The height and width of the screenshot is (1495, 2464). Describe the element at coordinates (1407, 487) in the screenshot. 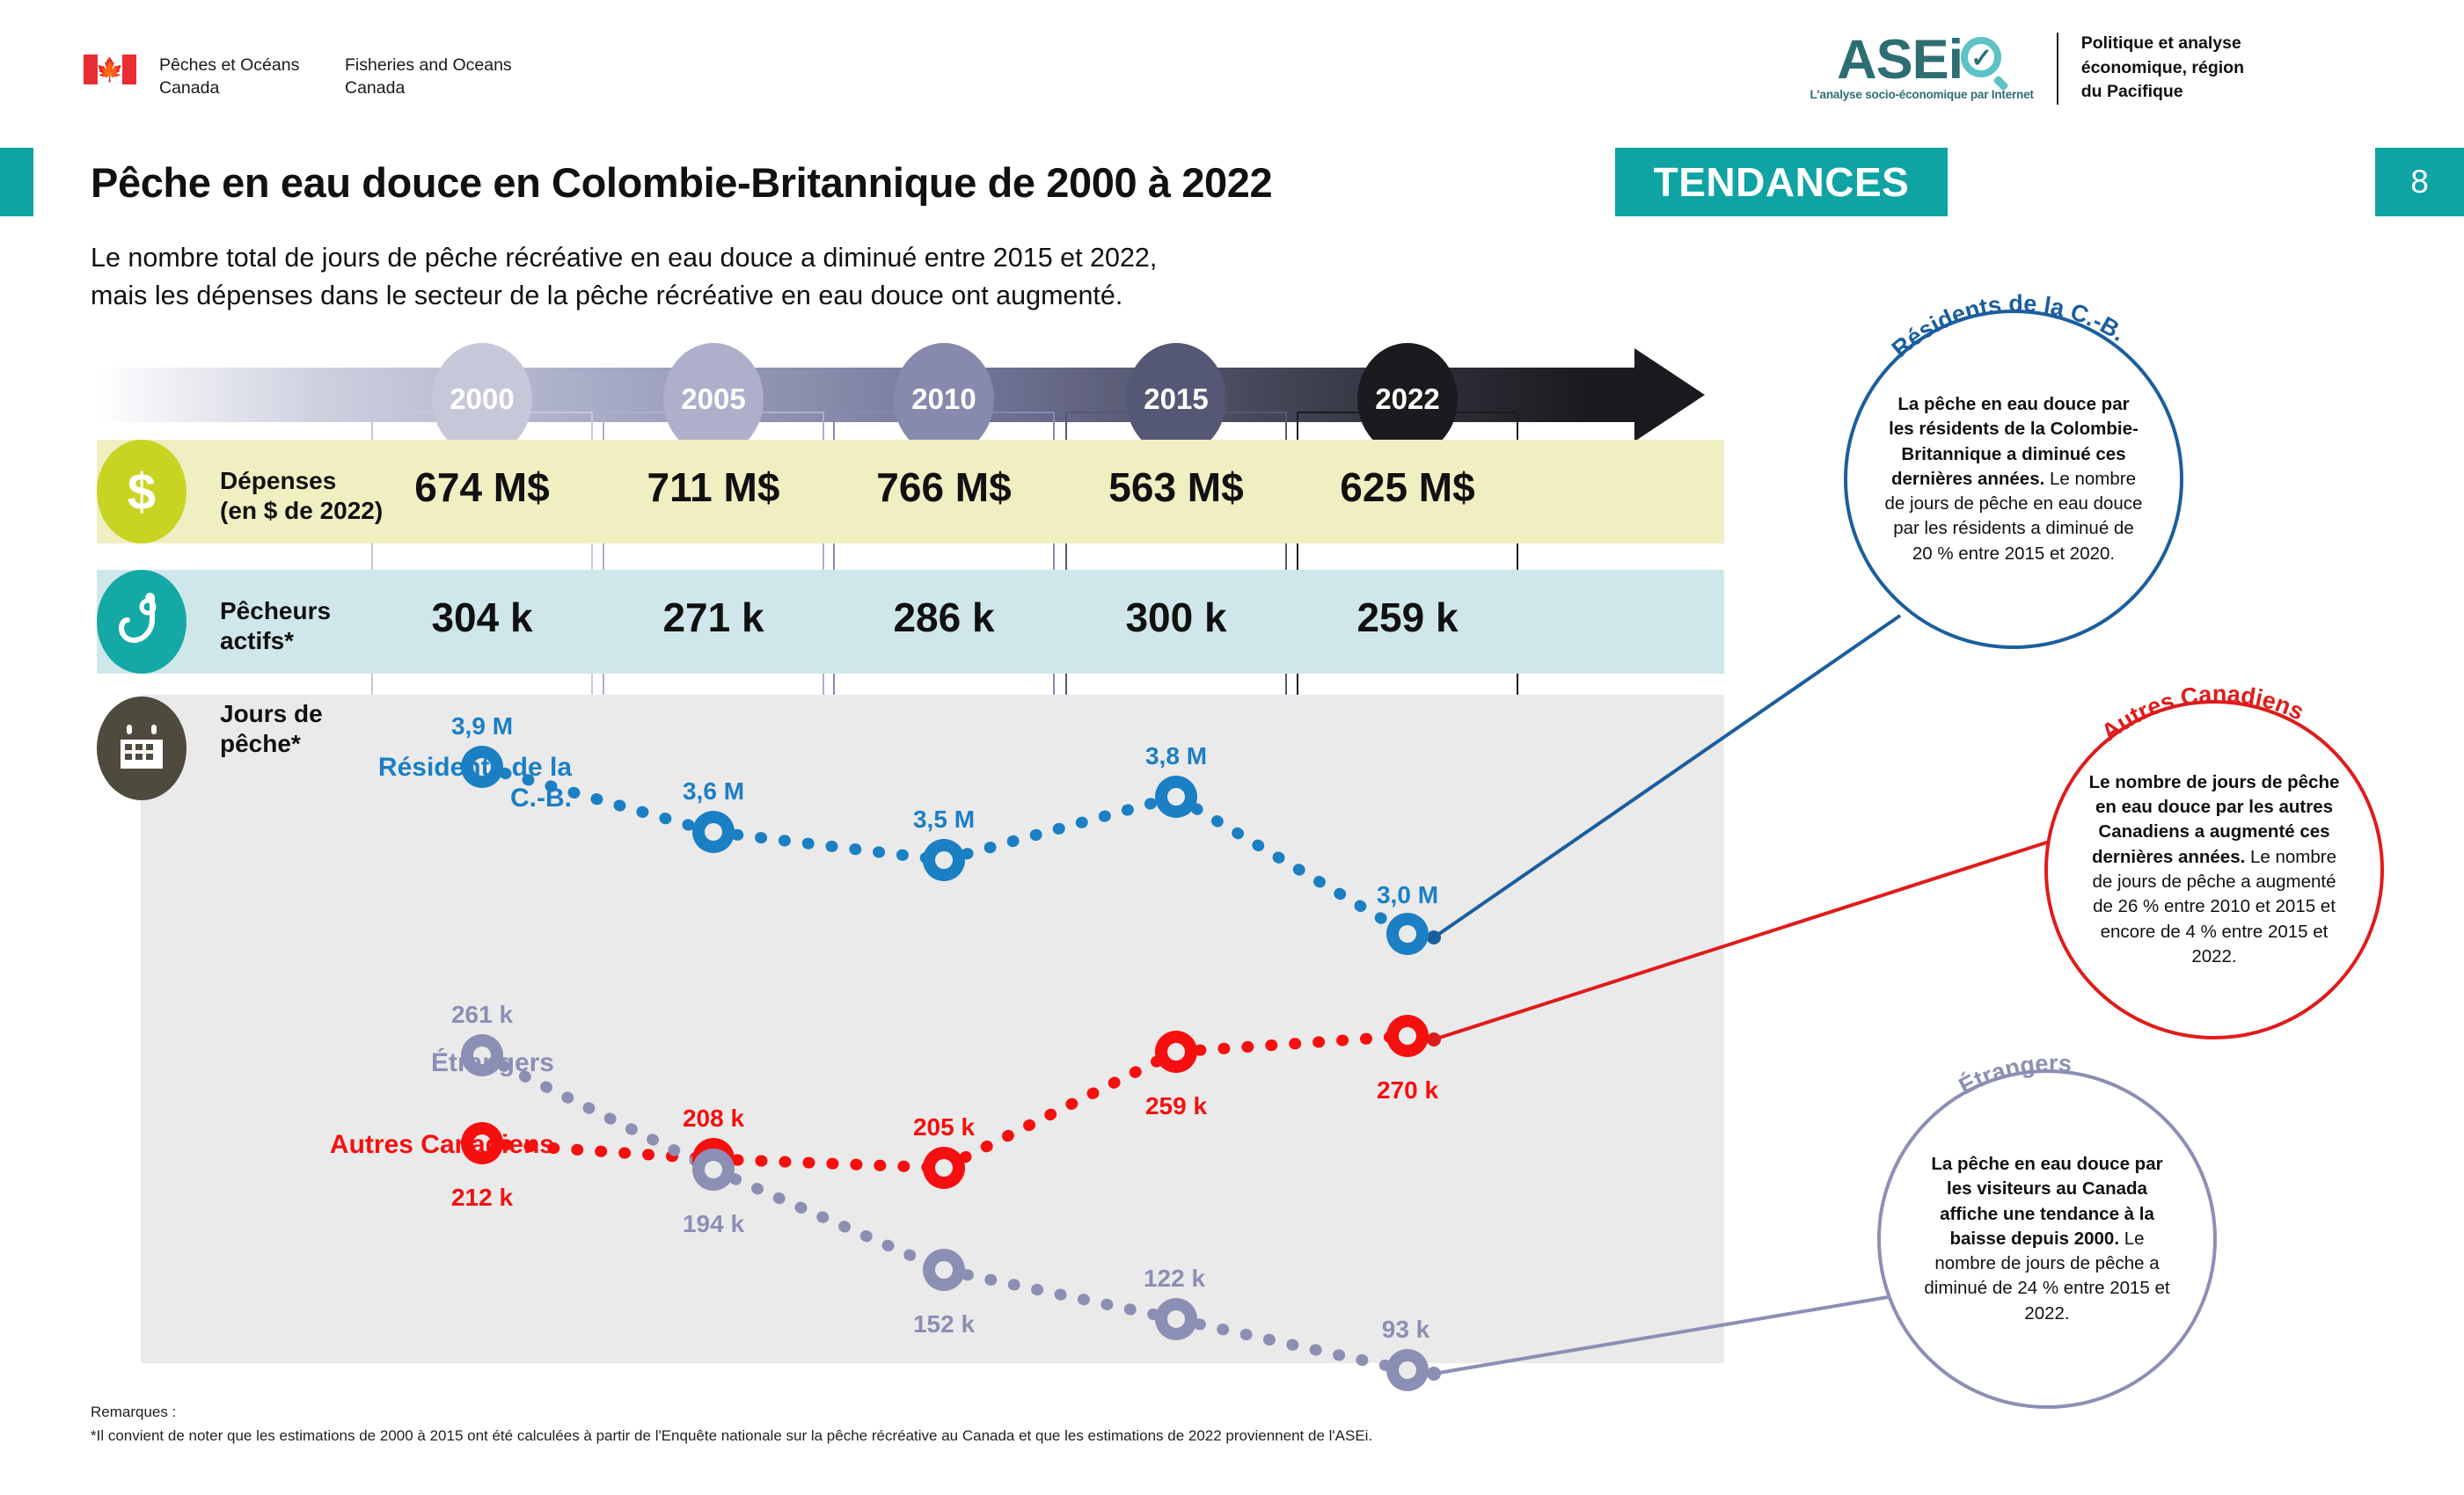

I see `row-value: 625 M$` at that location.